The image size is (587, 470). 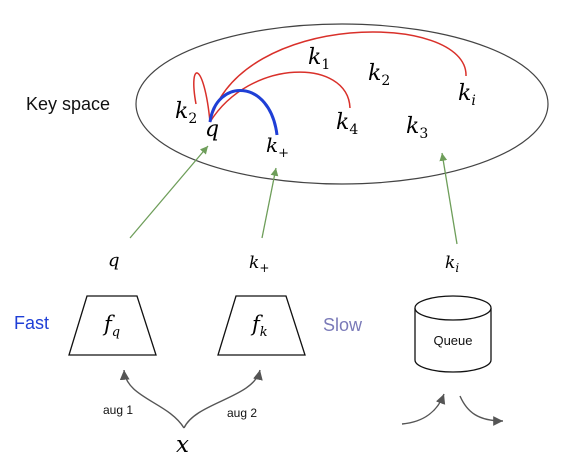 What do you see at coordinates (114, 260) in the screenshot?
I see `output-q: q` at bounding box center [114, 260].